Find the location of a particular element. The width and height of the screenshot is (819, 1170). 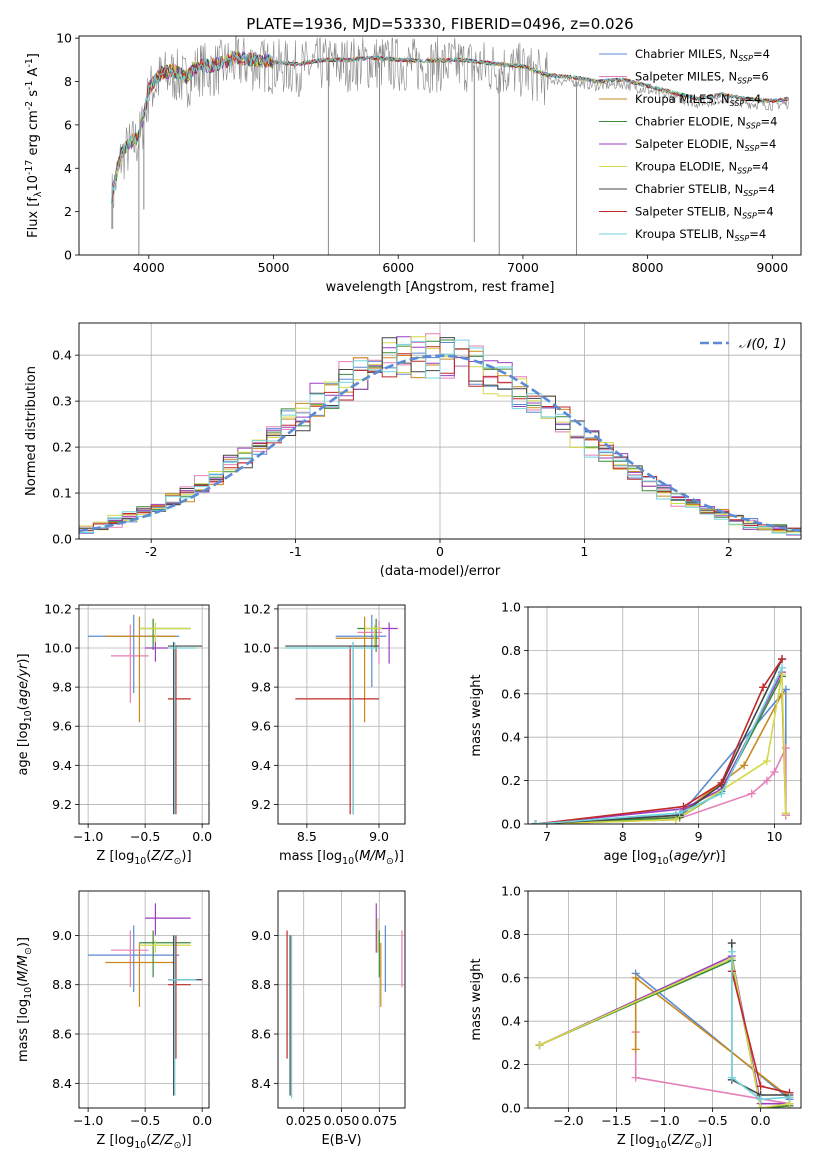

errorbar-kroupa-stelib is located at coordinates (182, 1015).